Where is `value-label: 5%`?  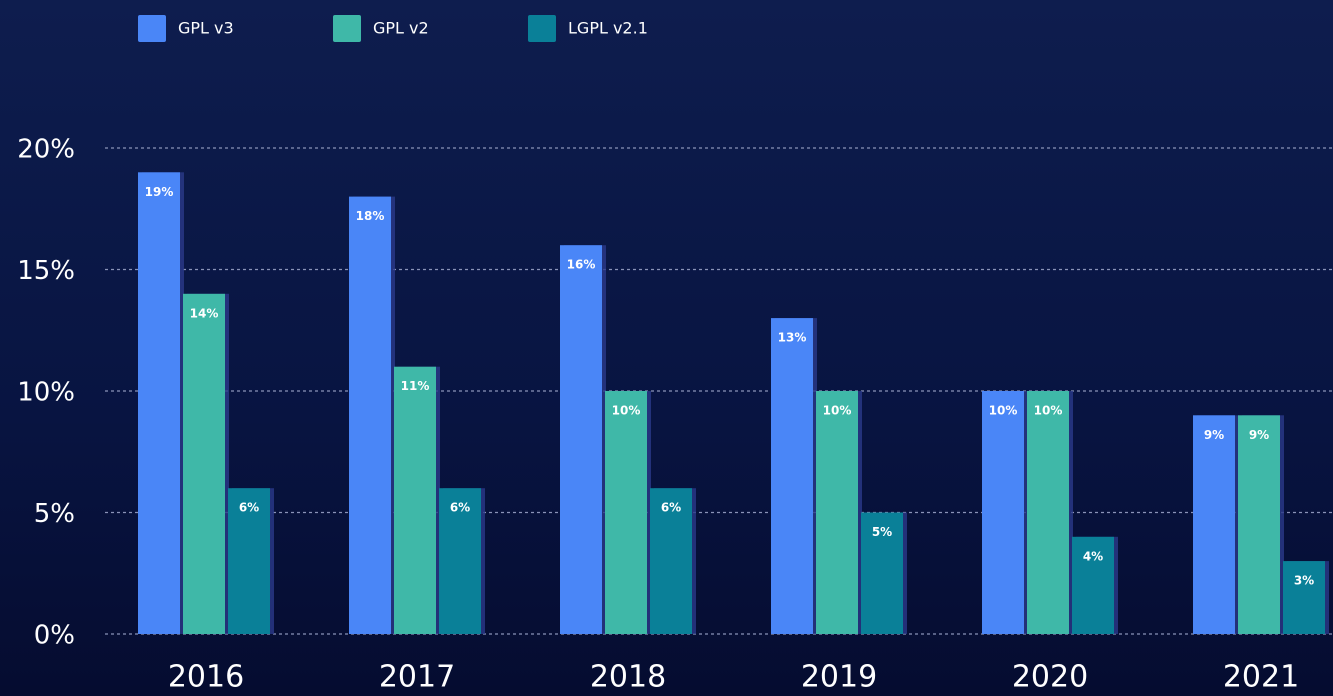
value-label: 5% is located at coordinates (882, 532).